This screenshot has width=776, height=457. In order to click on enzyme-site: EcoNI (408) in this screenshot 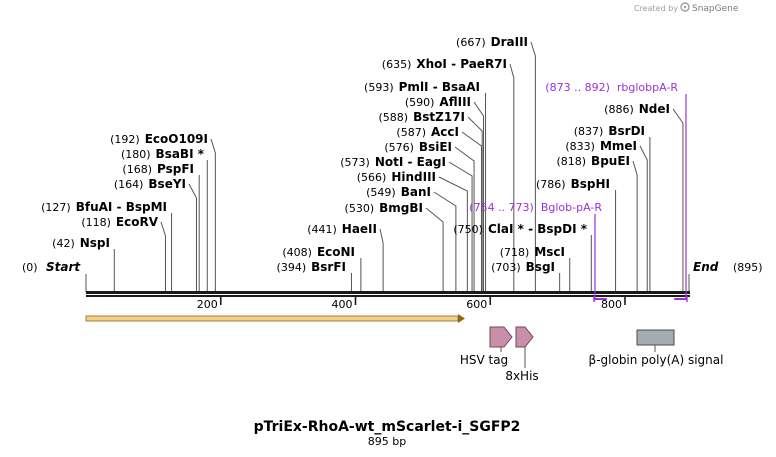, I will do `click(318, 252)`.